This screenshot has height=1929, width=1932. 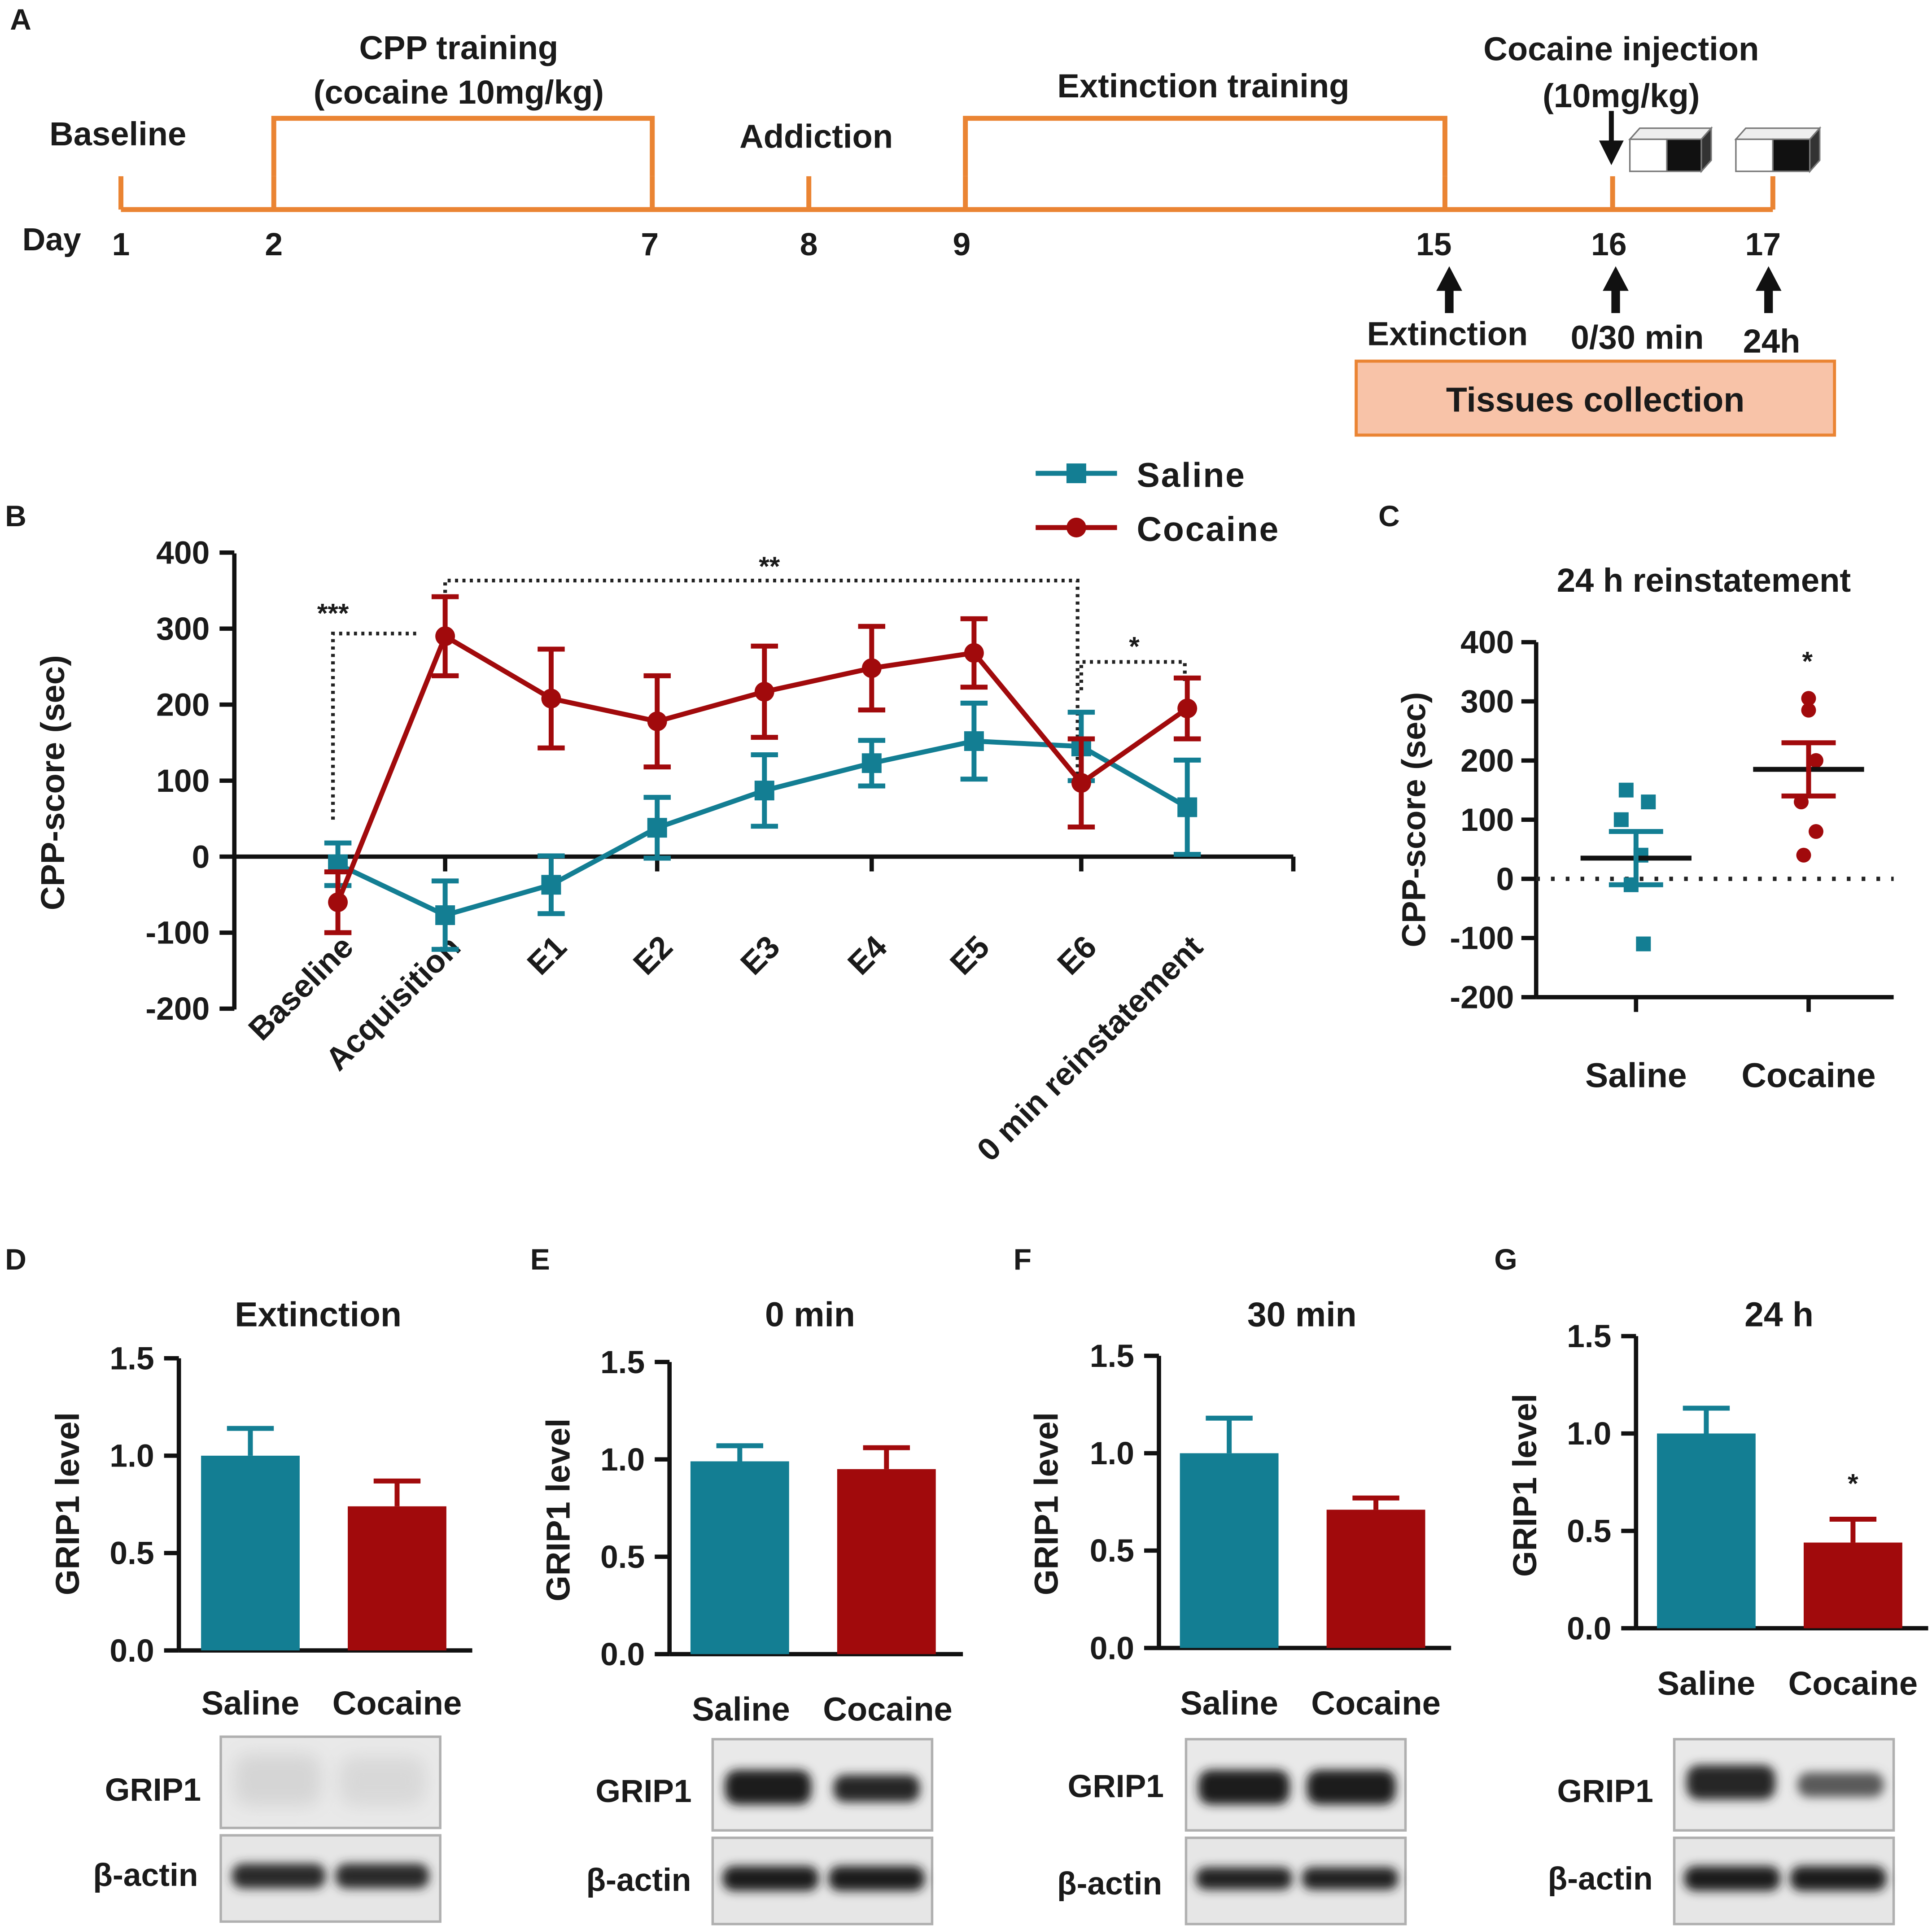 What do you see at coordinates (877, 1879) in the screenshot?
I see `e-actin-band-cocaine` at bounding box center [877, 1879].